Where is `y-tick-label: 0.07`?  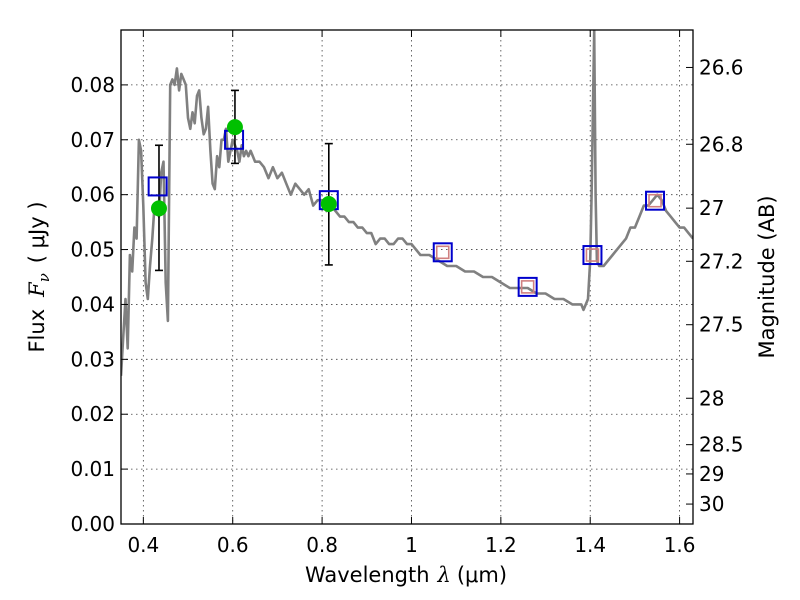 y-tick-label: 0.07 is located at coordinates (92, 140).